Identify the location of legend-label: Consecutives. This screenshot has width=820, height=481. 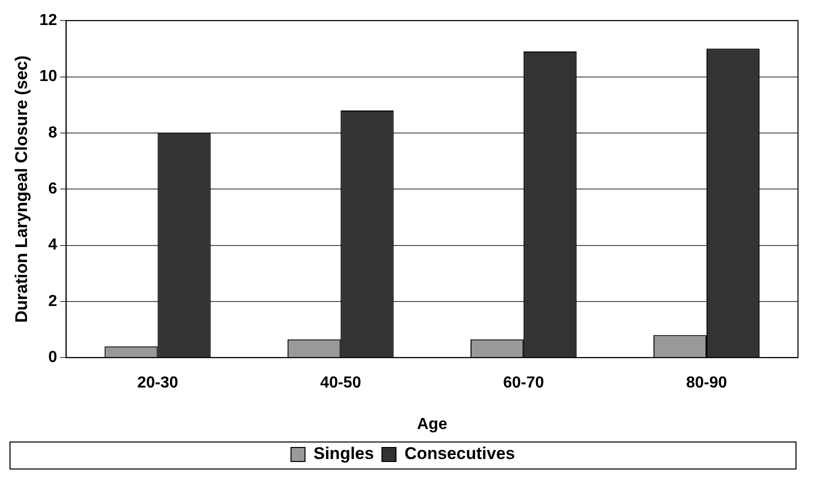
(460, 454).